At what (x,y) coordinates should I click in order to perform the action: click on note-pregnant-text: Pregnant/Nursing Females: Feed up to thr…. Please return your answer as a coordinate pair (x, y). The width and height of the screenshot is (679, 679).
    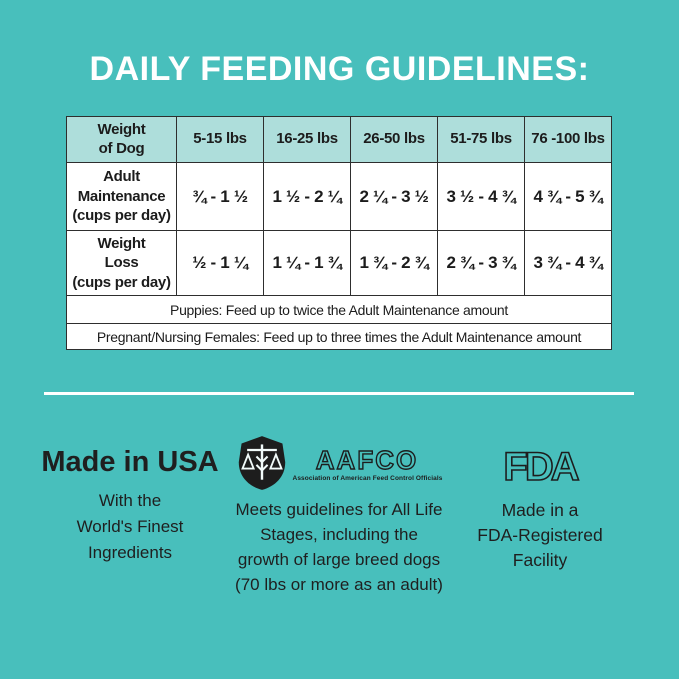
    Looking at the image, I should click on (339, 336).